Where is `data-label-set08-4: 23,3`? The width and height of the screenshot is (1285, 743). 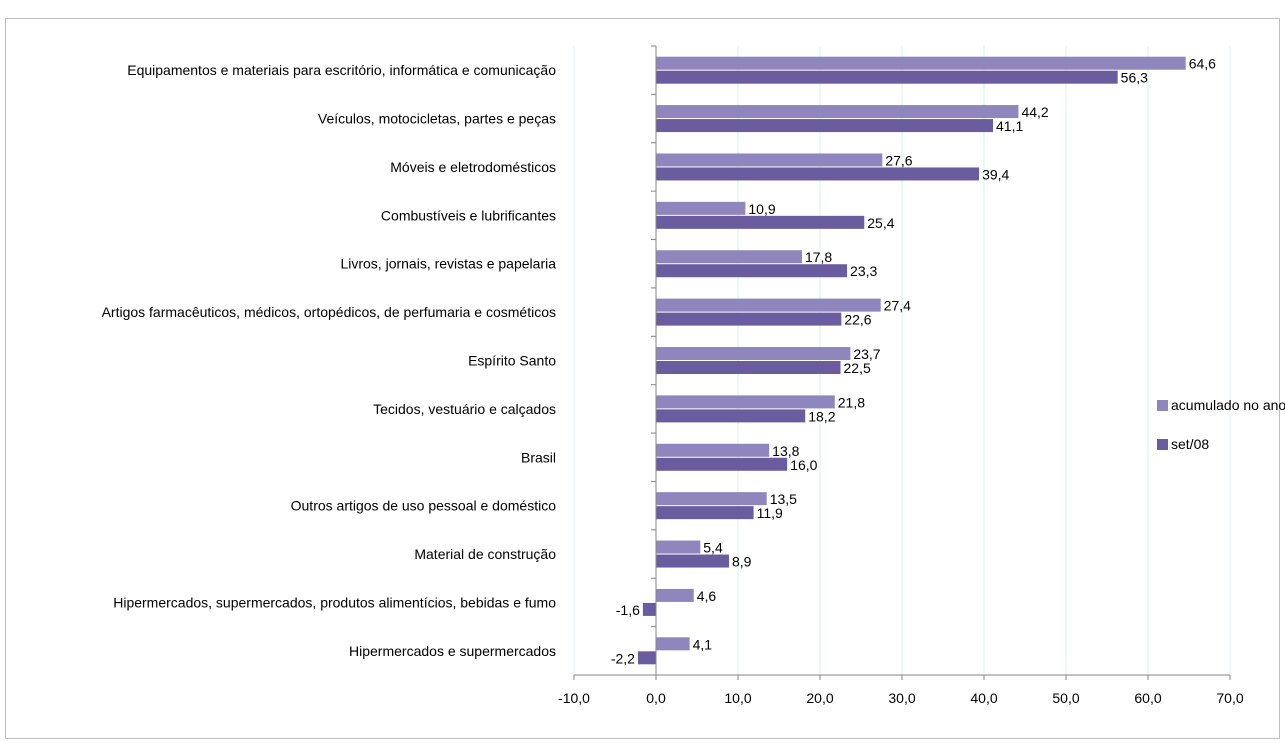 data-label-set08-4: 23,3 is located at coordinates (863, 271).